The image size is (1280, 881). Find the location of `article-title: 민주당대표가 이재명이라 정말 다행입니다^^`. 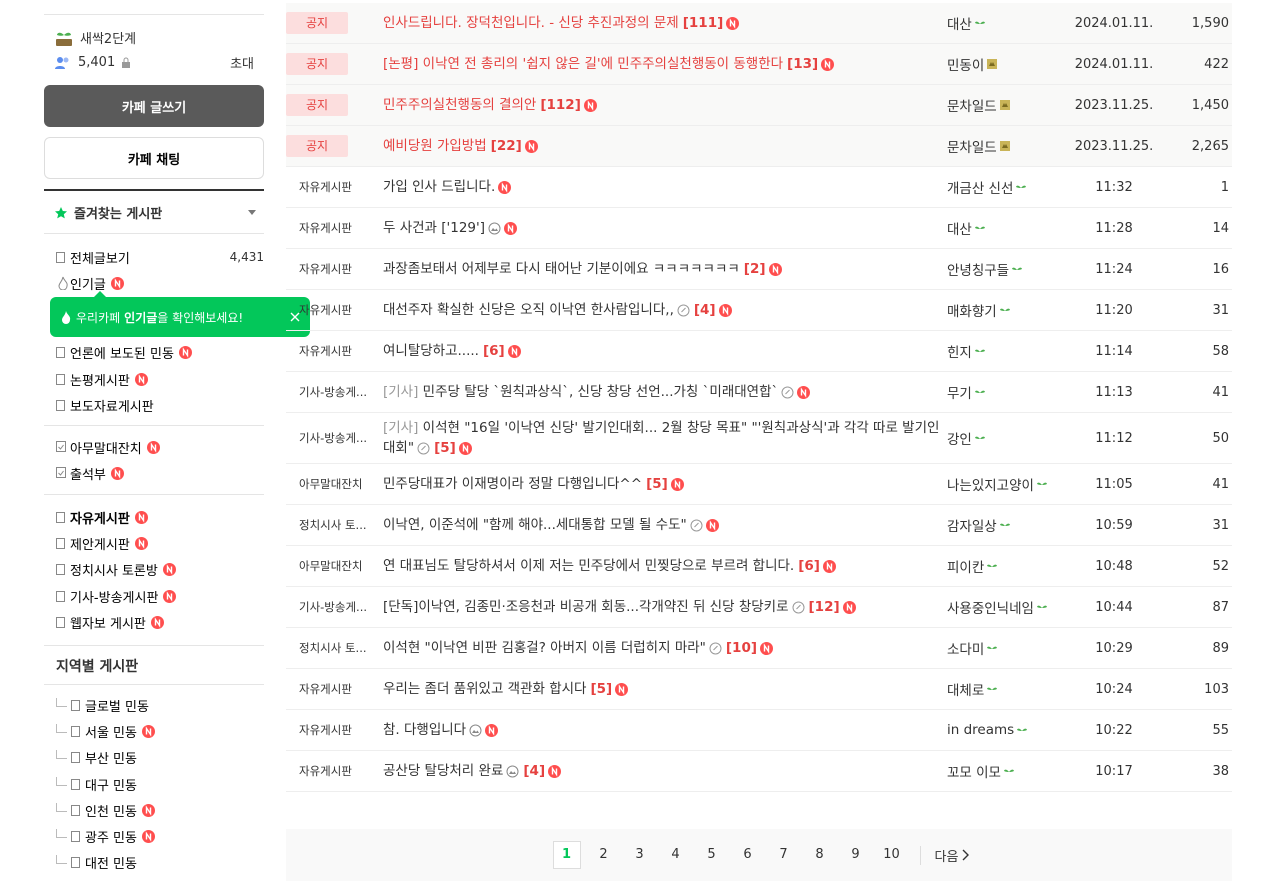

article-title: 민주당대표가 이재명이라 정말 다행입니다^^ is located at coordinates (513, 484).